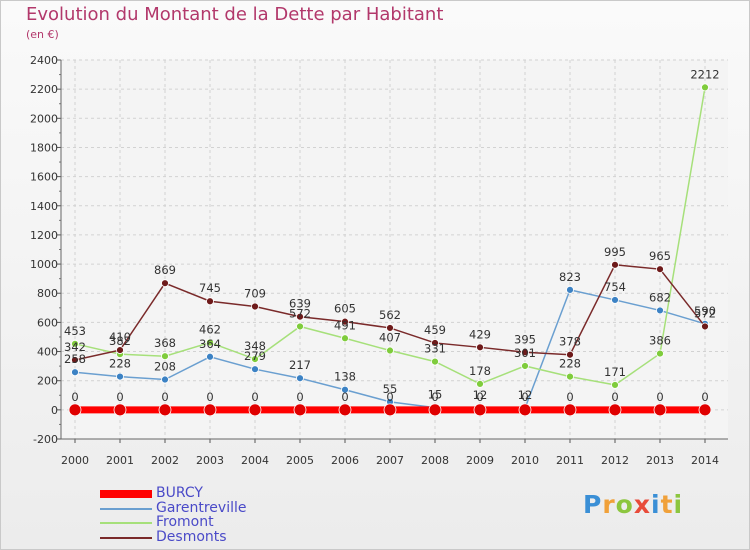 This screenshot has width=750, height=550. What do you see at coordinates (255, 293) in the screenshot?
I see `data-label: 709` at bounding box center [255, 293].